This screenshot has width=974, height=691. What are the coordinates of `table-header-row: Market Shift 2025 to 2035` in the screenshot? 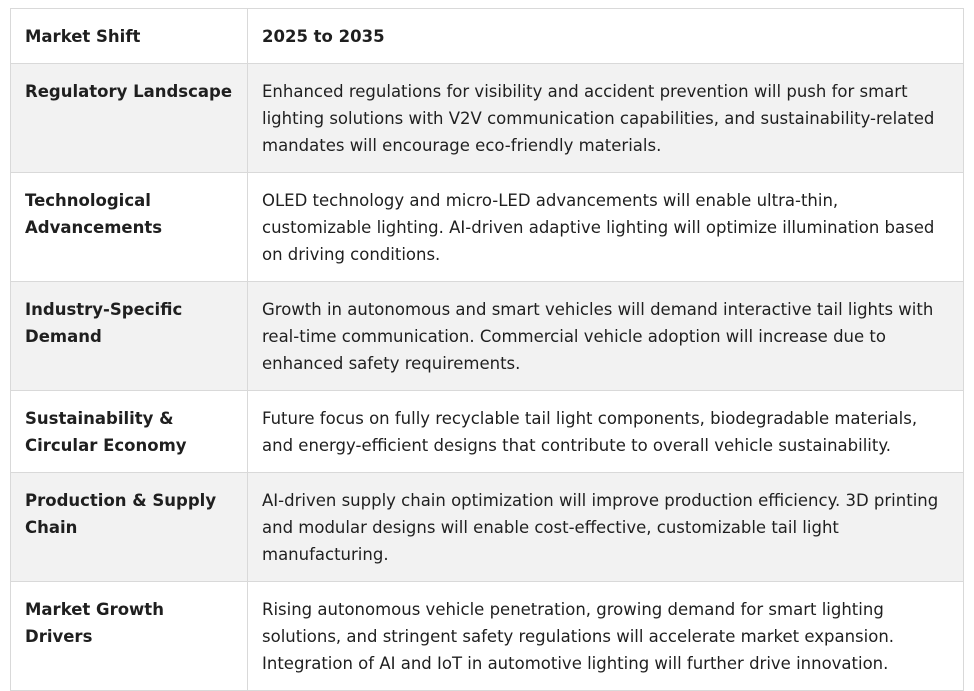 It's located at (487, 36).